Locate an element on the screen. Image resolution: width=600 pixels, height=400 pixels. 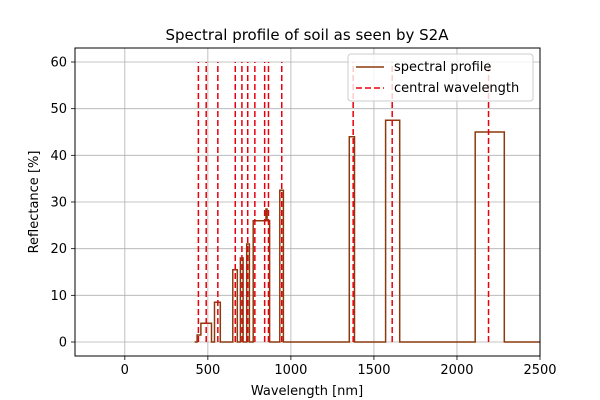
legend-box is located at coordinates (440, 77).